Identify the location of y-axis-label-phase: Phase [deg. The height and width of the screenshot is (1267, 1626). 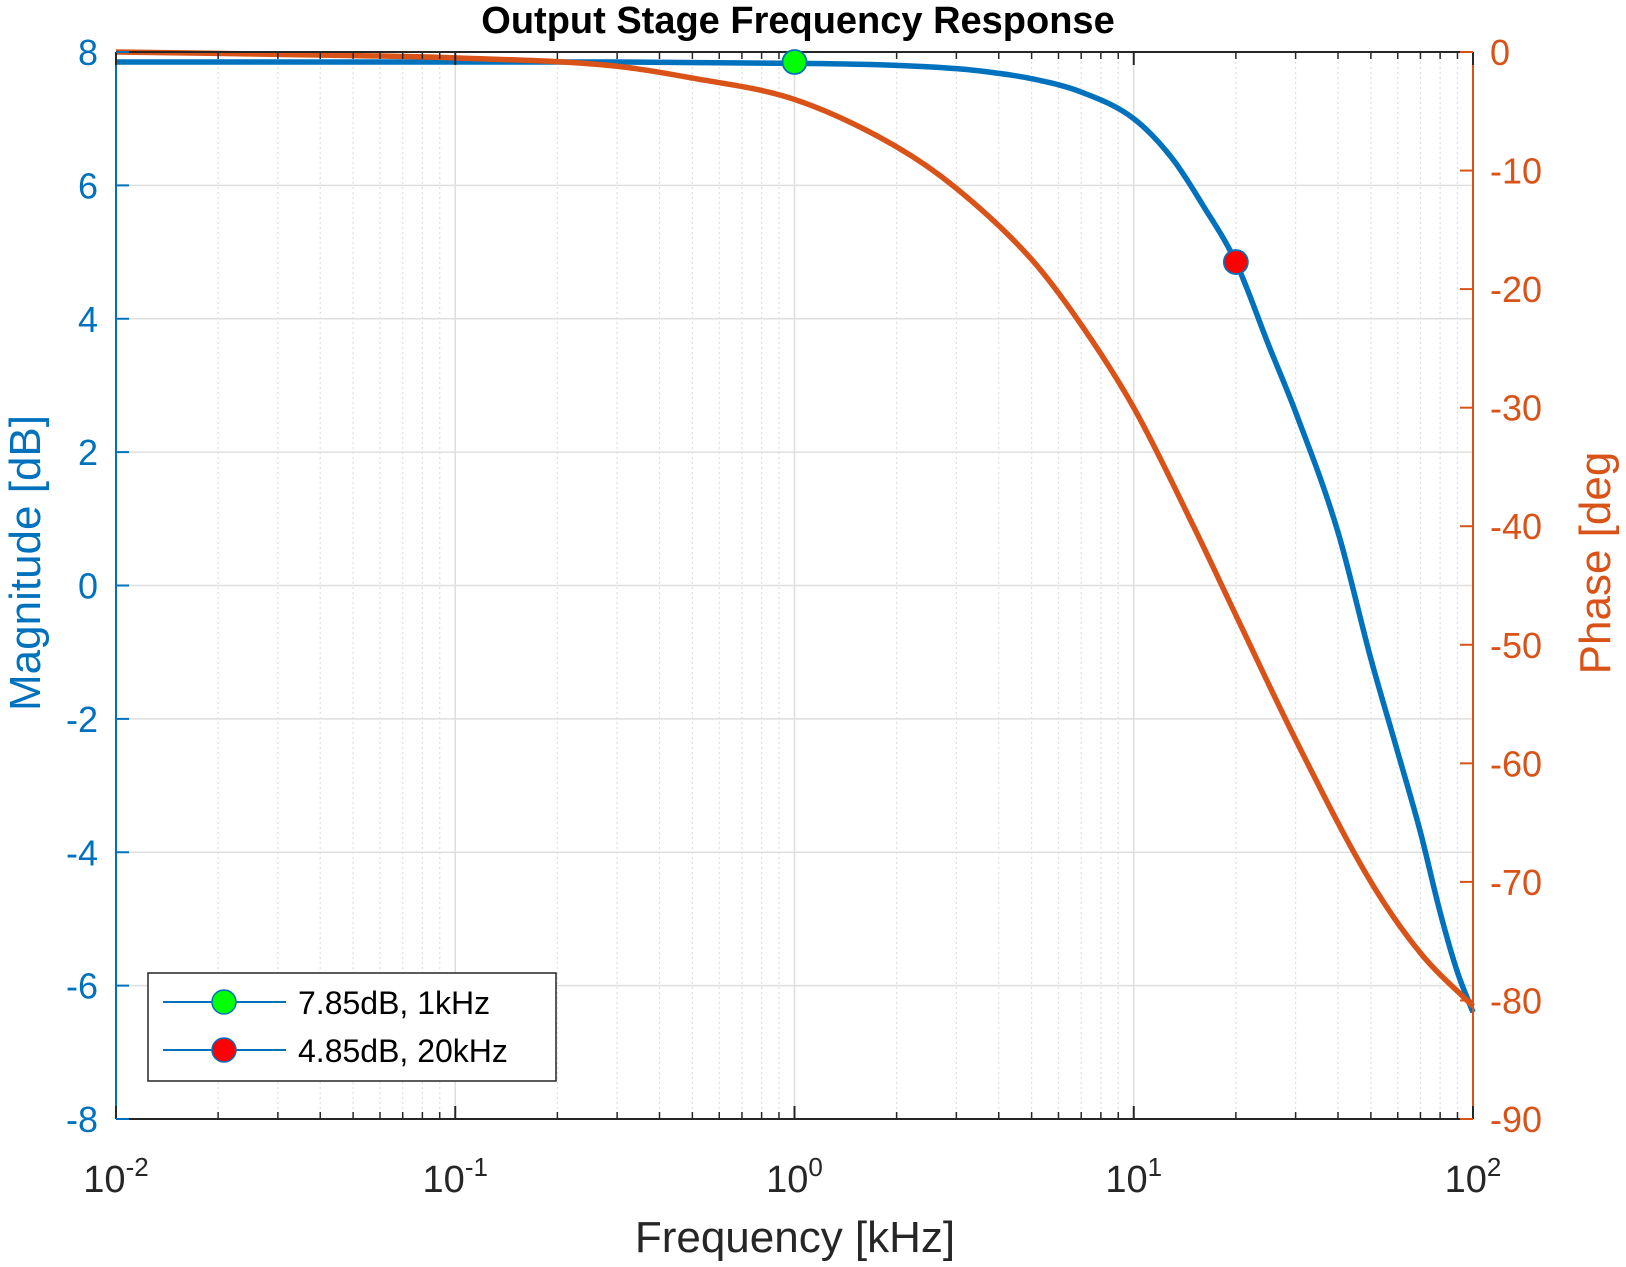
(1595, 563).